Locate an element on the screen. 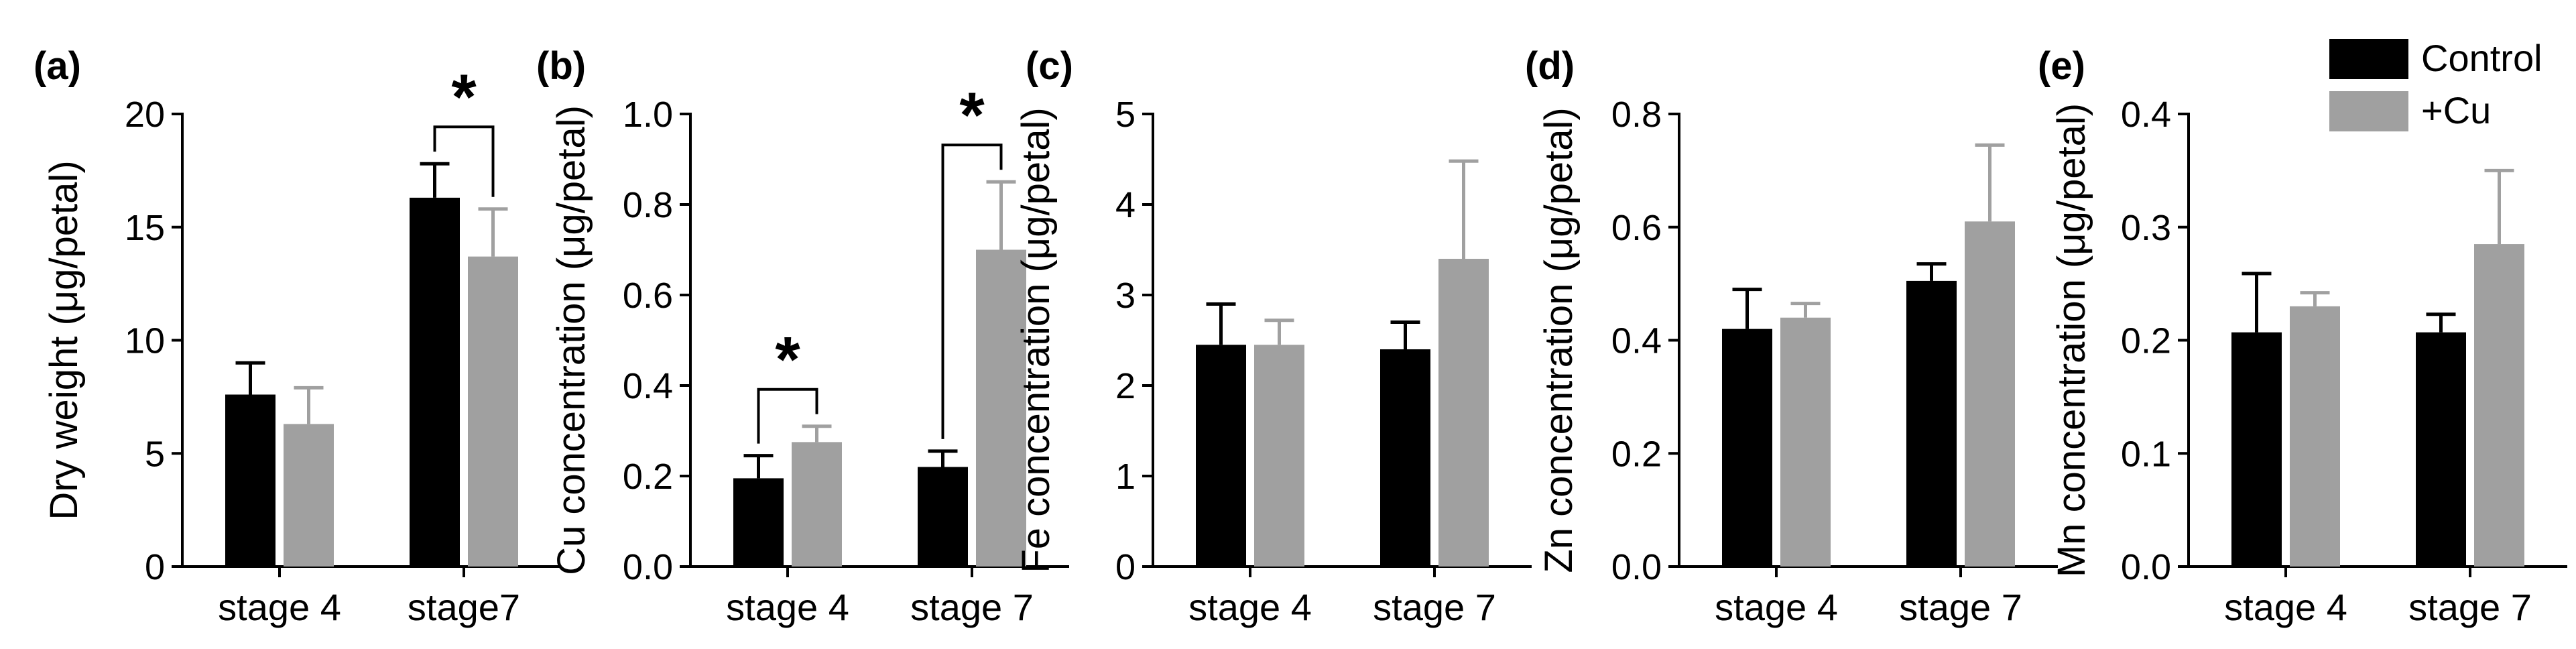  y-tick-label: 1 is located at coordinates (1125, 477).